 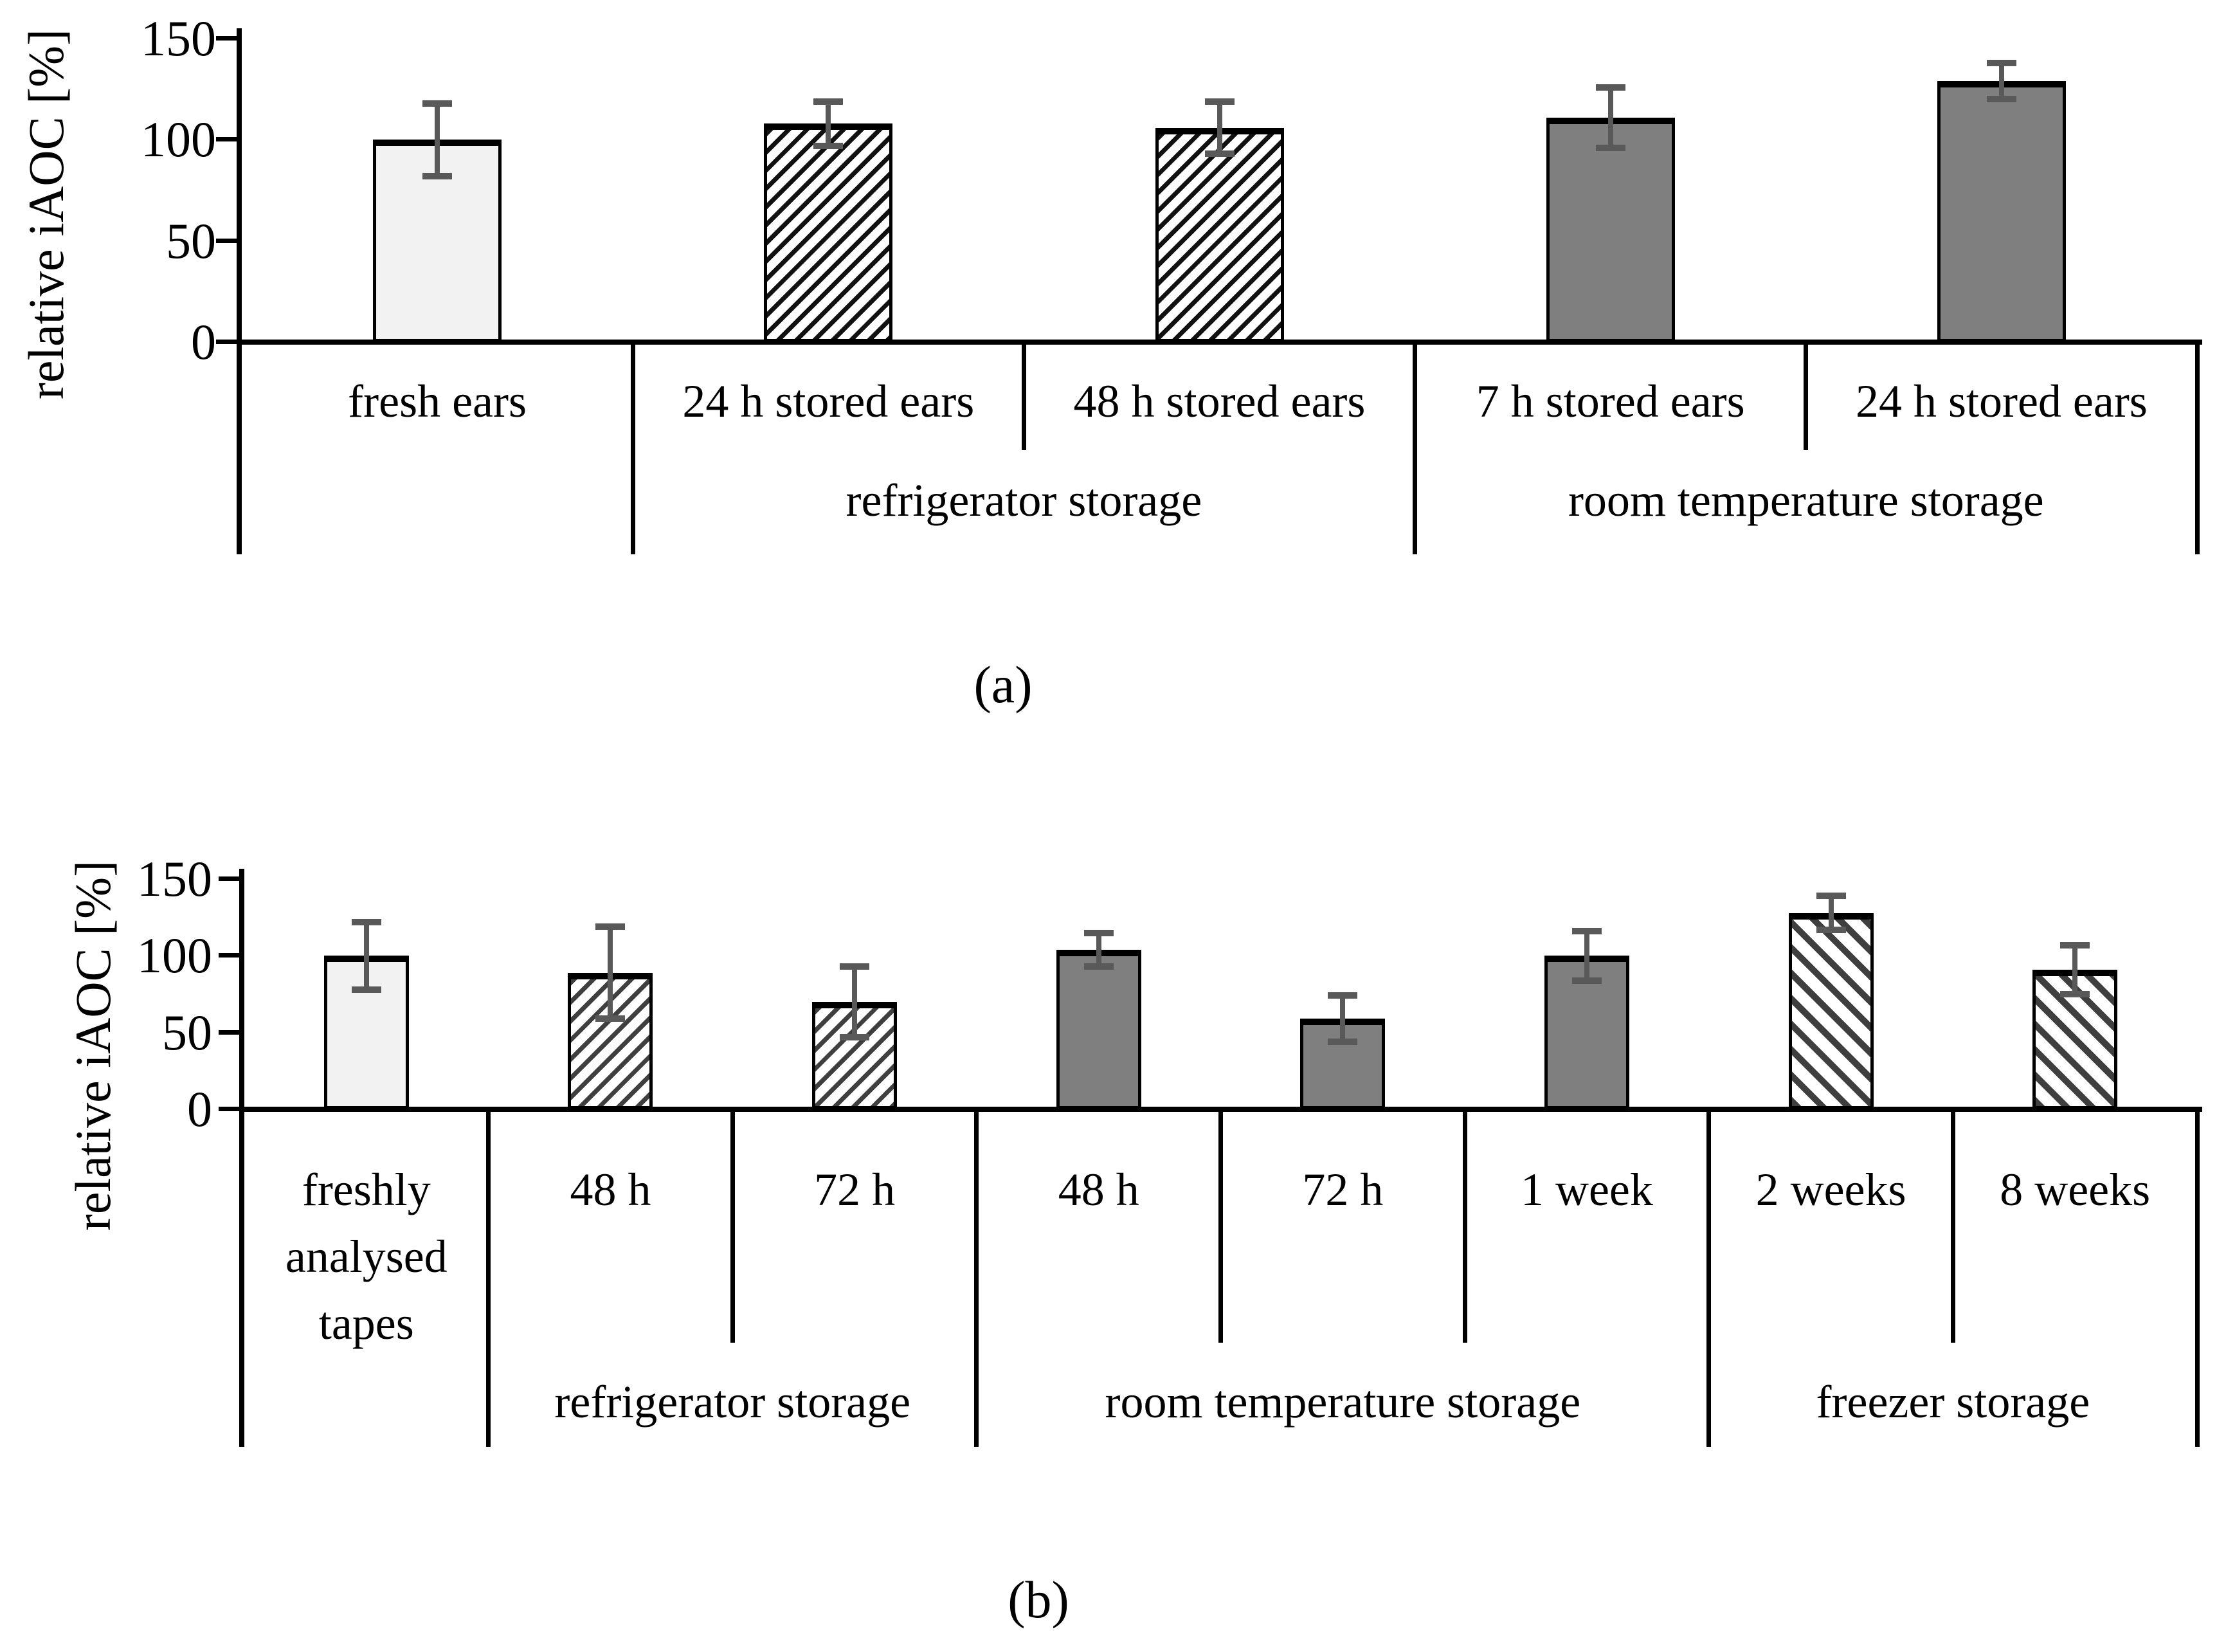 I want to click on category-label: 48 h stored ears, so click(x=1219, y=401).